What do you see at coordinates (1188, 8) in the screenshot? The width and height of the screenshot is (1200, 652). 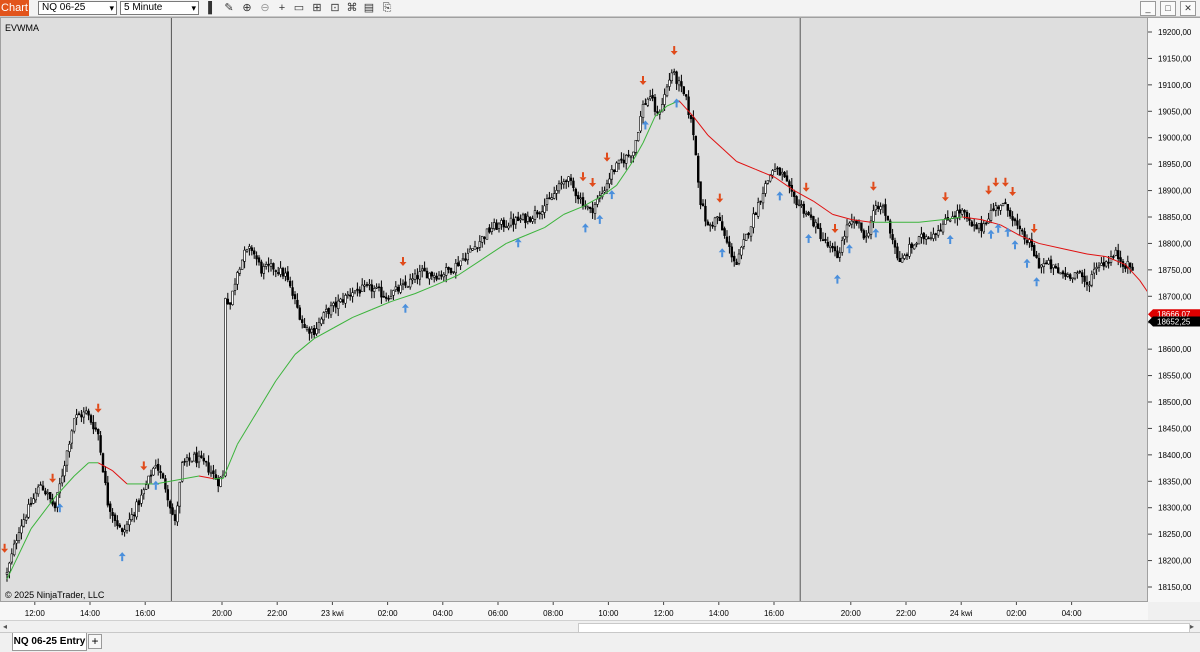 I see `close-icon: ✕` at bounding box center [1188, 8].